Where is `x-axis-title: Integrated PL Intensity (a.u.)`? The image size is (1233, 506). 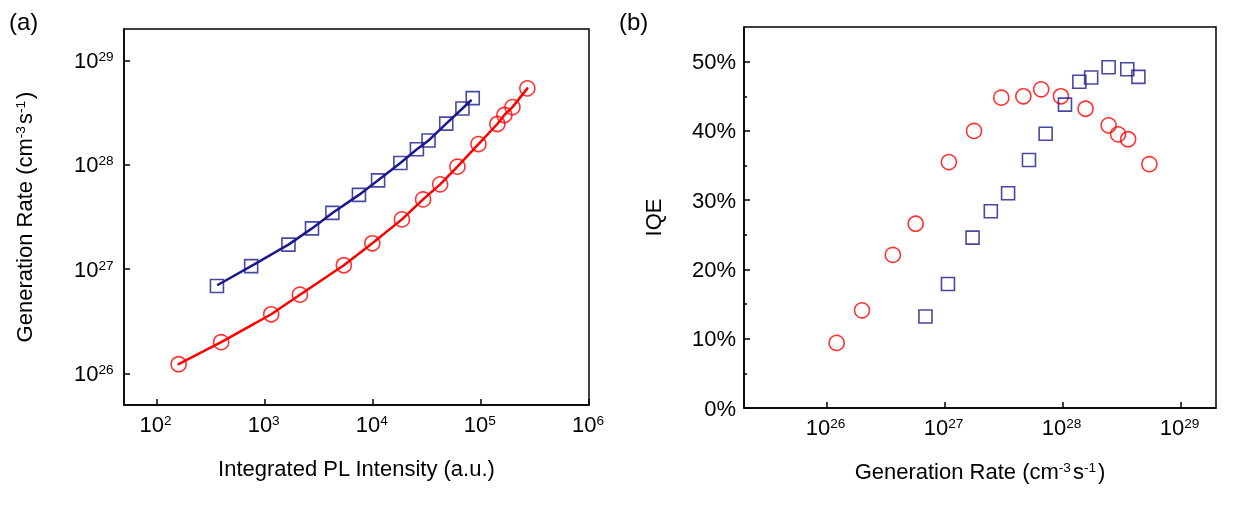
x-axis-title: Integrated PL Intensity (a.u.) is located at coordinates (356, 468).